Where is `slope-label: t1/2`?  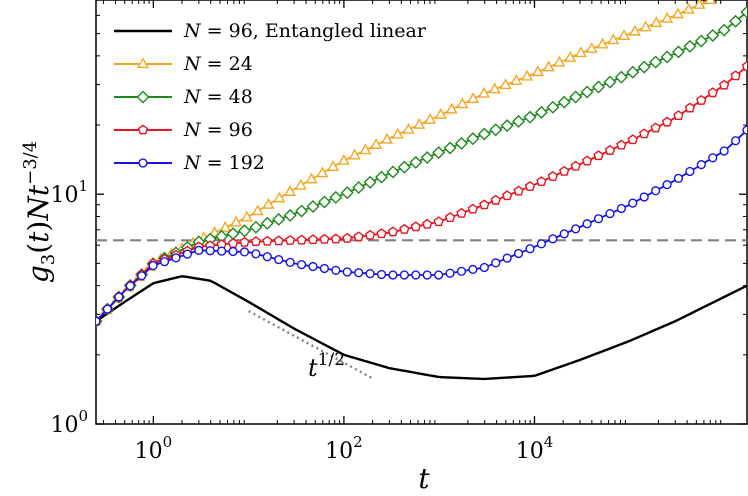 slope-label: t1/2 is located at coordinates (326, 366).